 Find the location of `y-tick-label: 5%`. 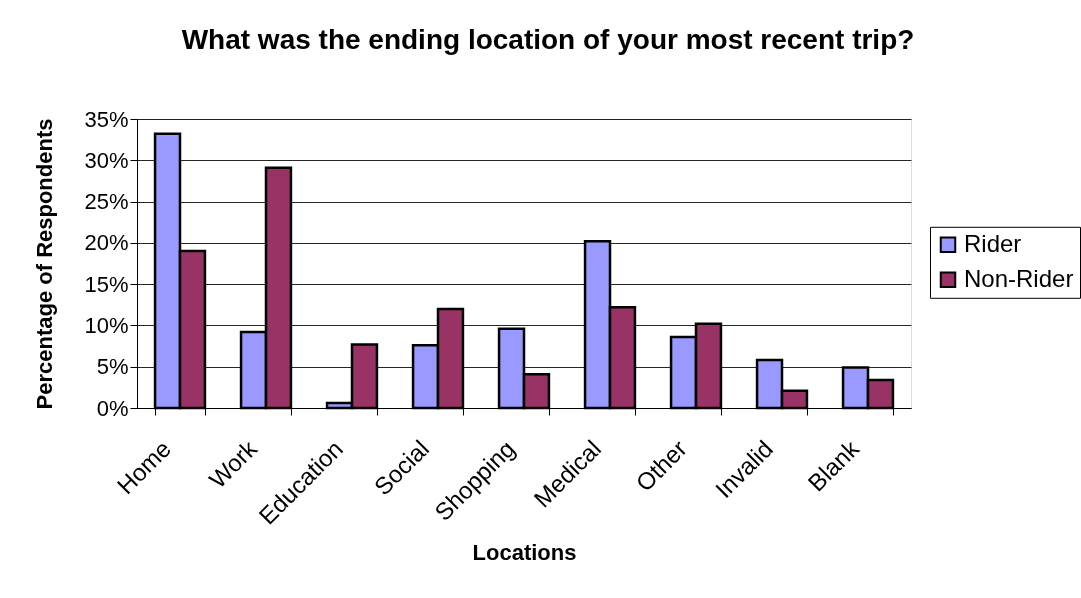

y-tick-label: 5% is located at coordinates (112, 367).